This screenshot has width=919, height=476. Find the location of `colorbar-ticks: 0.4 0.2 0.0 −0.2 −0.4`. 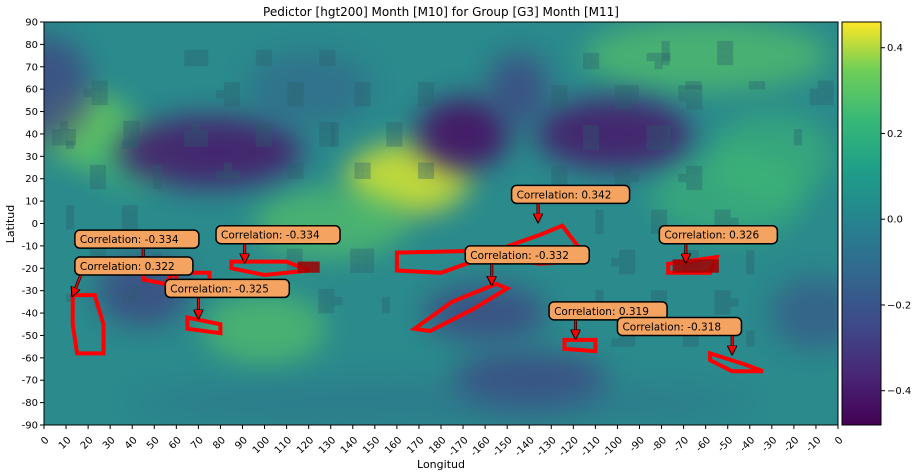

colorbar-ticks: 0.4 0.2 0.0 −0.2 −0.4 is located at coordinates (896, 220).